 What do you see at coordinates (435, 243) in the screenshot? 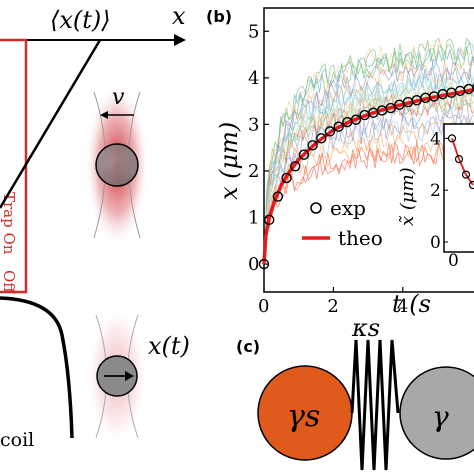
I see `inset-y-tick-label: 0` at bounding box center [435, 243].